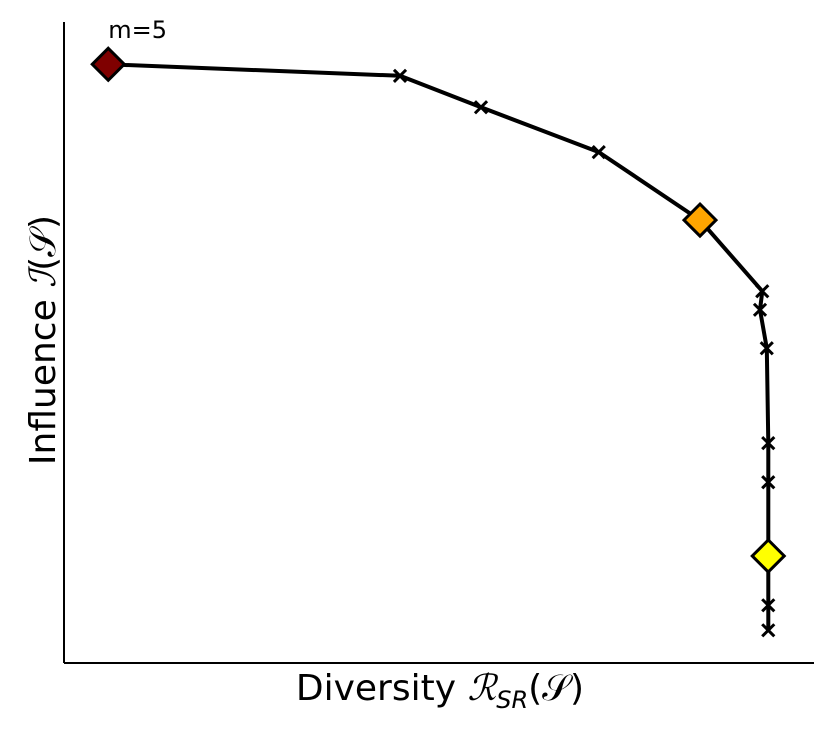 This screenshot has width=830, height=730. Describe the element at coordinates (138, 30) in the screenshot. I see `annotation-label: m=5` at that location.